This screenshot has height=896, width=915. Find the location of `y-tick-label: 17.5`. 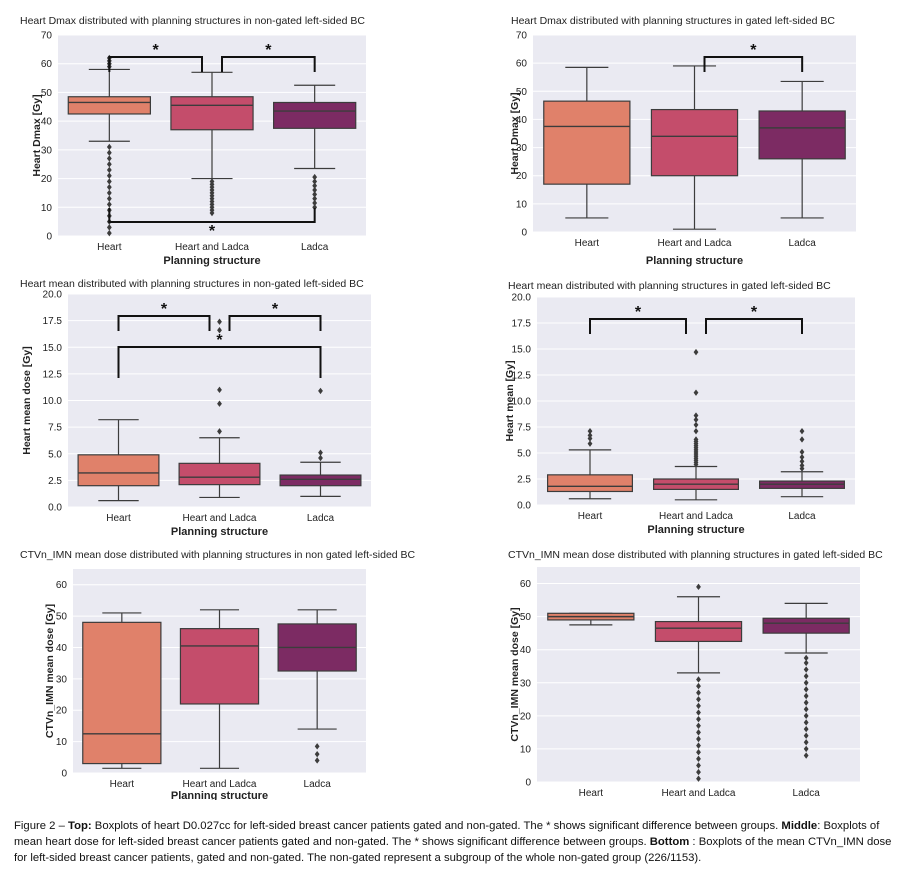

y-tick-label: 17.5 is located at coordinates (53, 321).